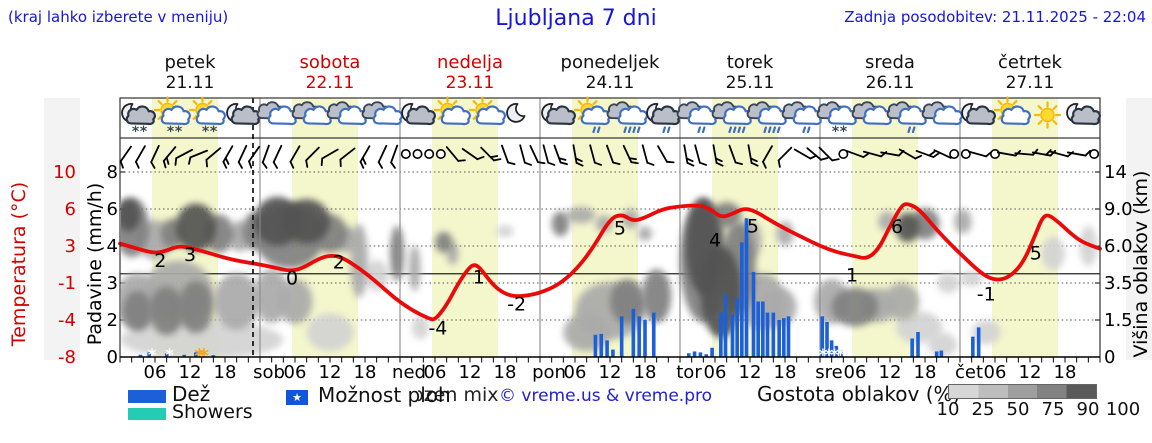  What do you see at coordinates (152, 354) in the screenshot?
I see `snow-marker-icon: *` at bounding box center [152, 354].